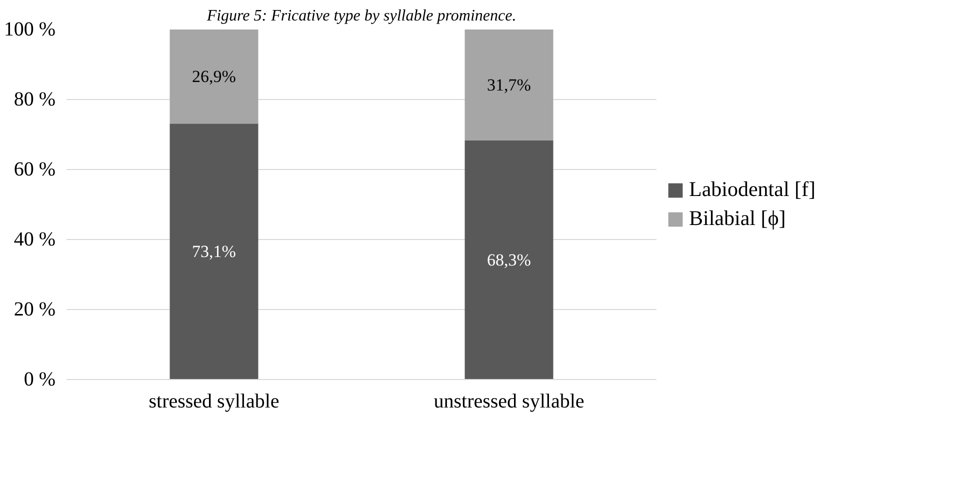 The height and width of the screenshot is (477, 980). What do you see at coordinates (361, 16) in the screenshot?
I see `chart-title: Figure 5: Fricative type by syllable prominence.` at bounding box center [361, 16].